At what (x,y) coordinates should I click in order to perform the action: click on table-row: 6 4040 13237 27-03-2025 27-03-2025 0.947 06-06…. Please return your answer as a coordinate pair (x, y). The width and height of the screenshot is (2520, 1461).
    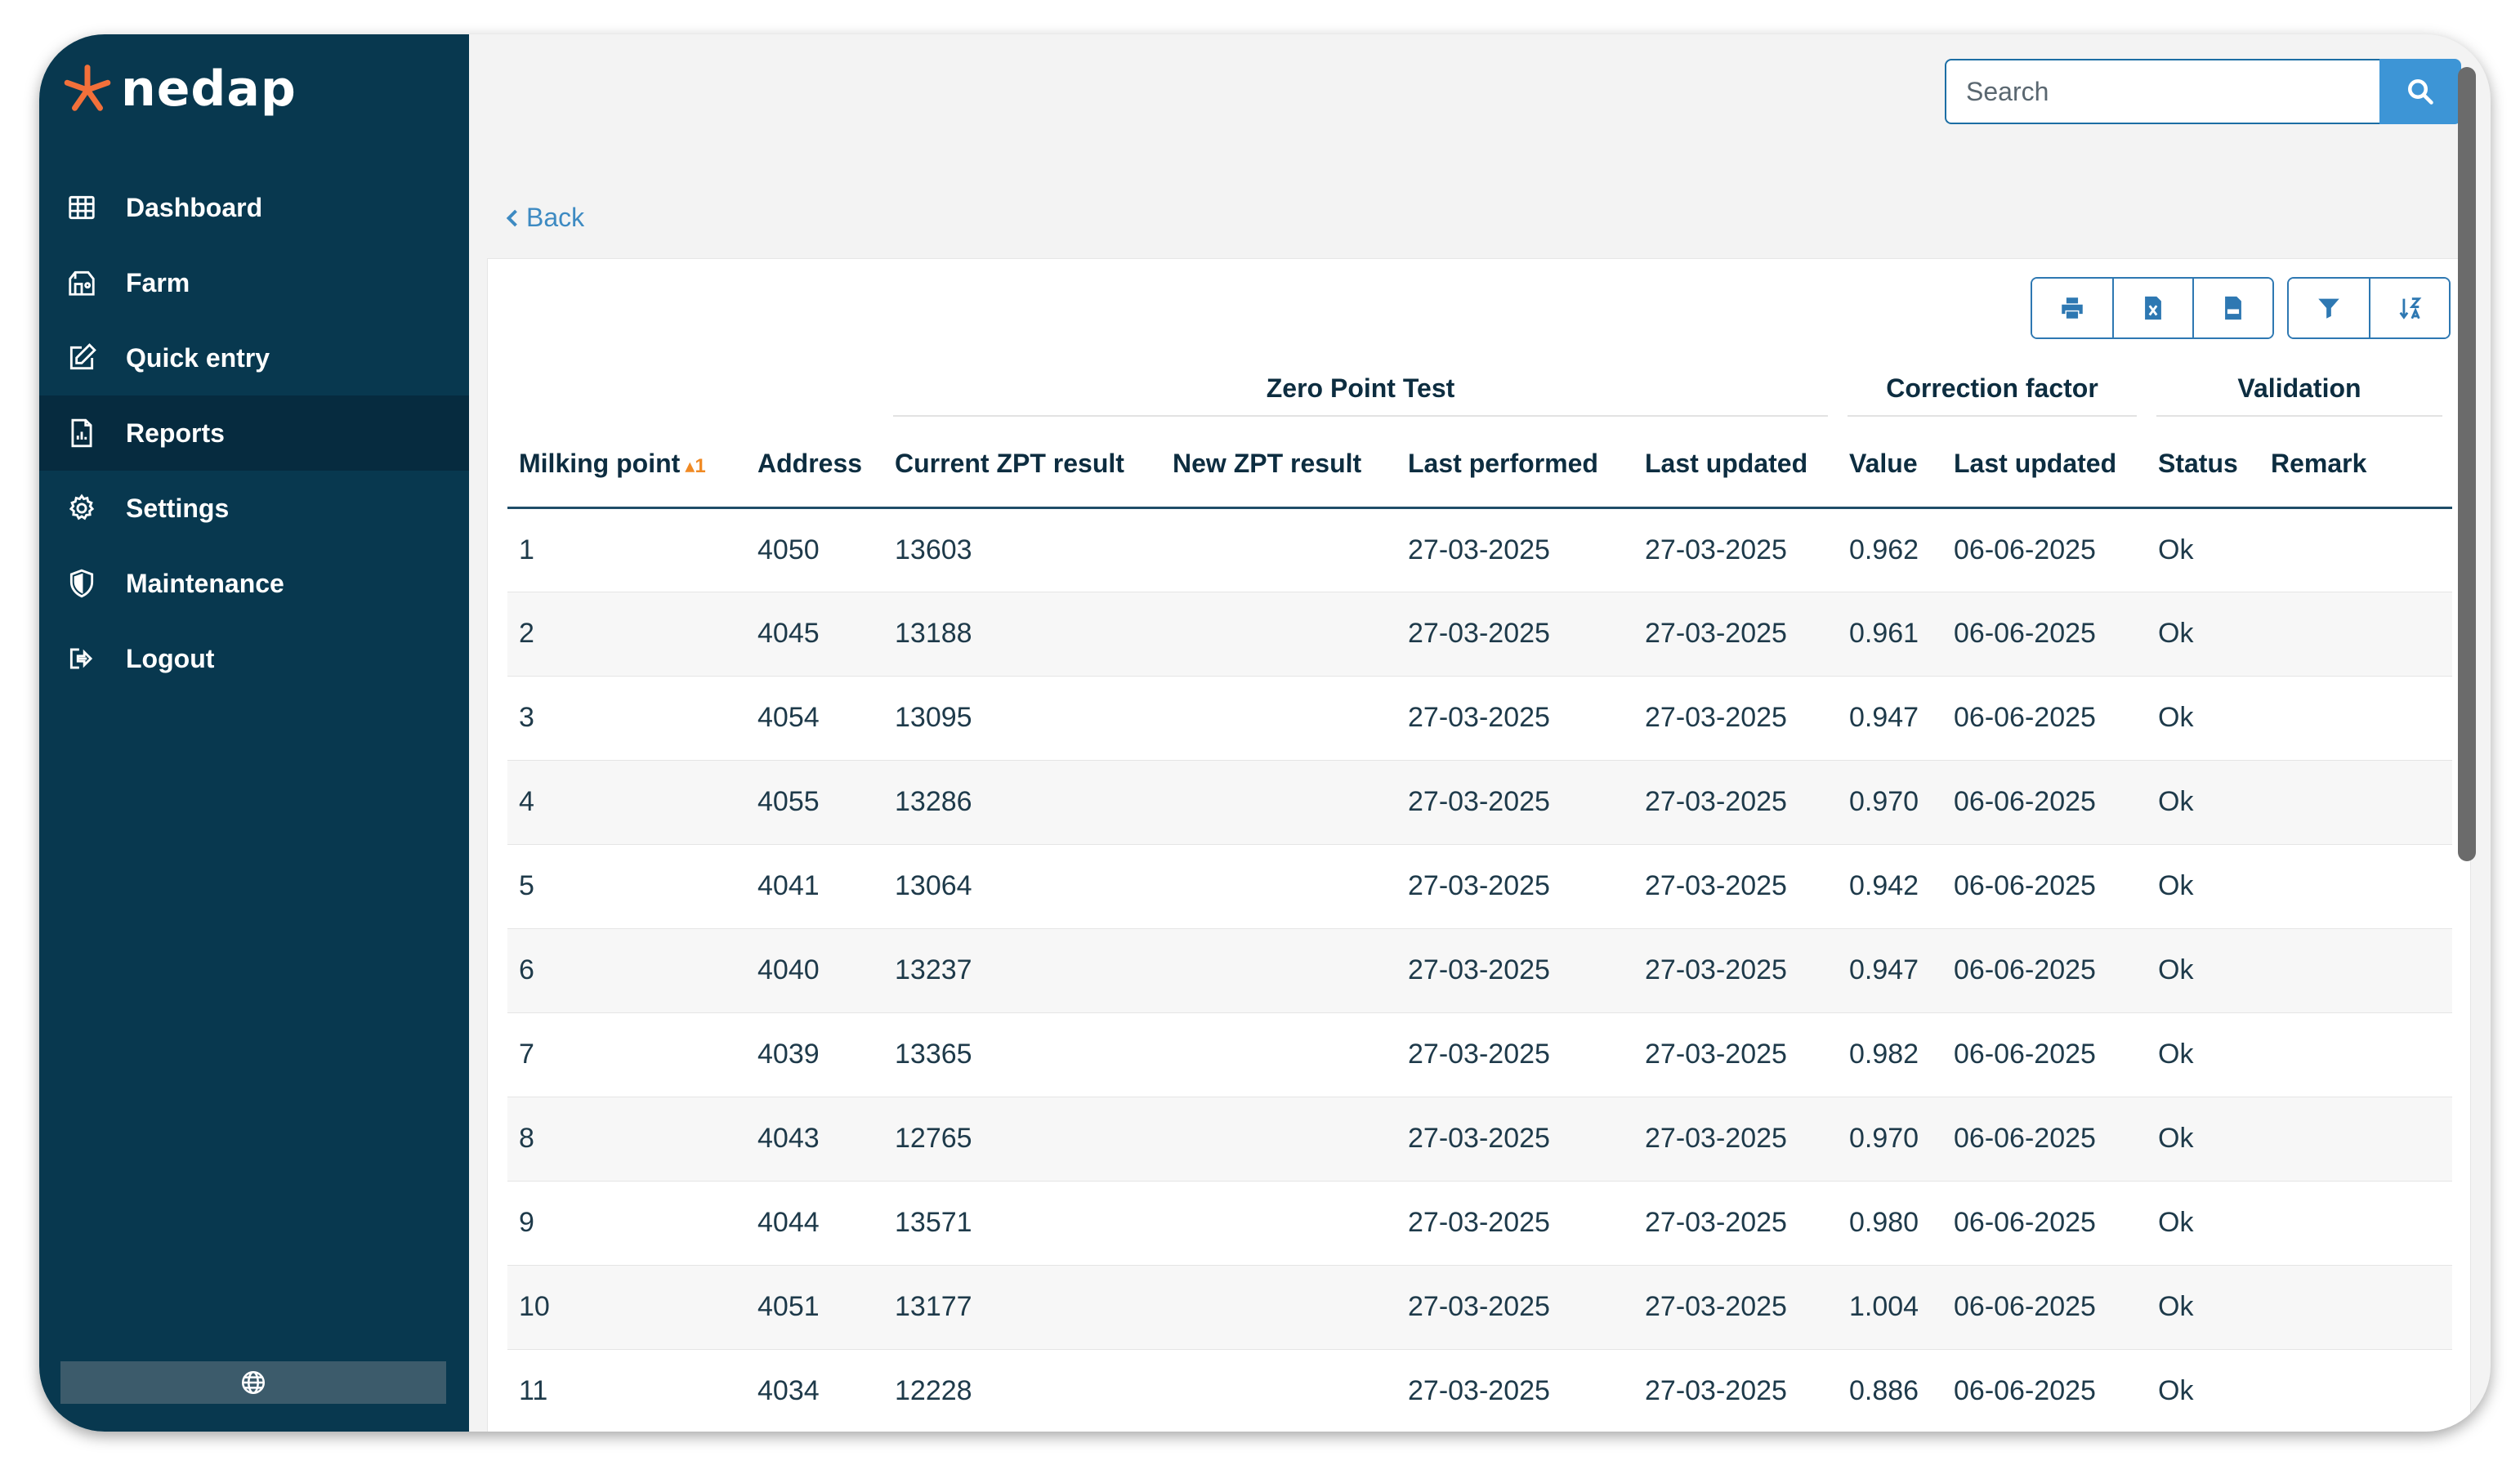
    Looking at the image, I should click on (1480, 970).